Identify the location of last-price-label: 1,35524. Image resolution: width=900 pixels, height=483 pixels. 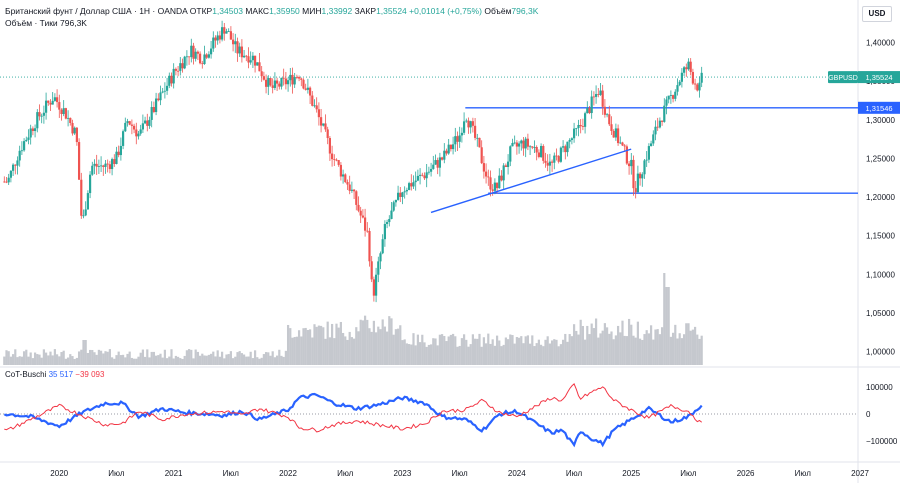
(878, 77).